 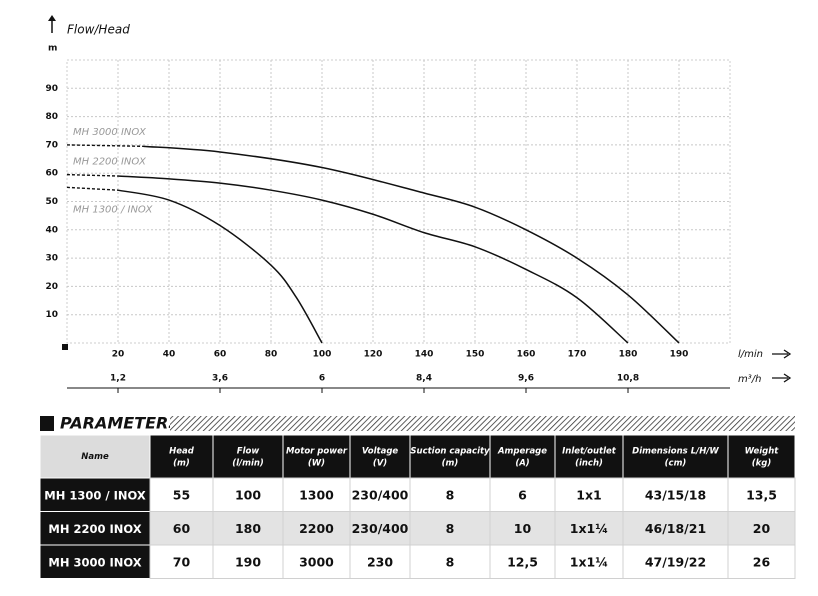 I want to click on section-marker, so click(x=47, y=423).